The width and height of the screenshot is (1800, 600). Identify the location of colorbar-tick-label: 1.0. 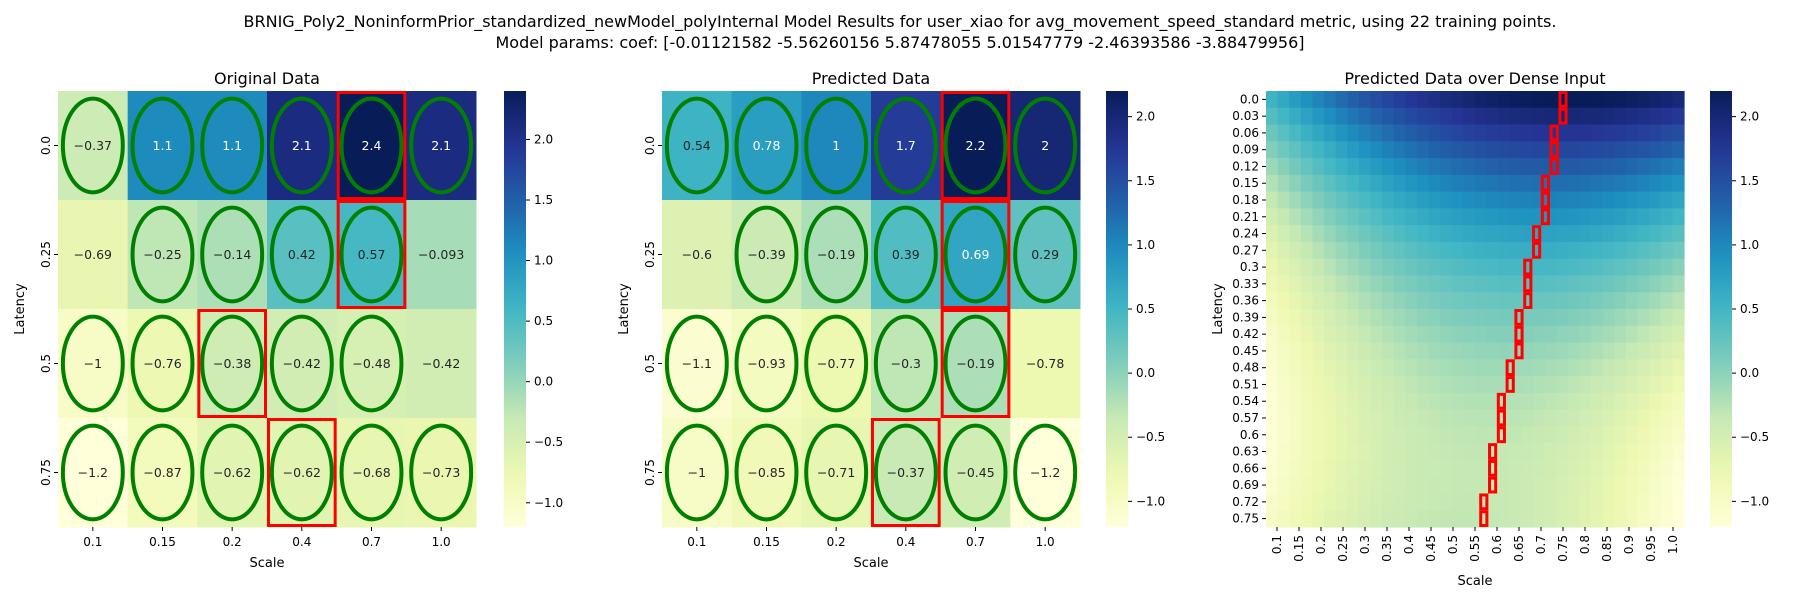
(1145, 245).